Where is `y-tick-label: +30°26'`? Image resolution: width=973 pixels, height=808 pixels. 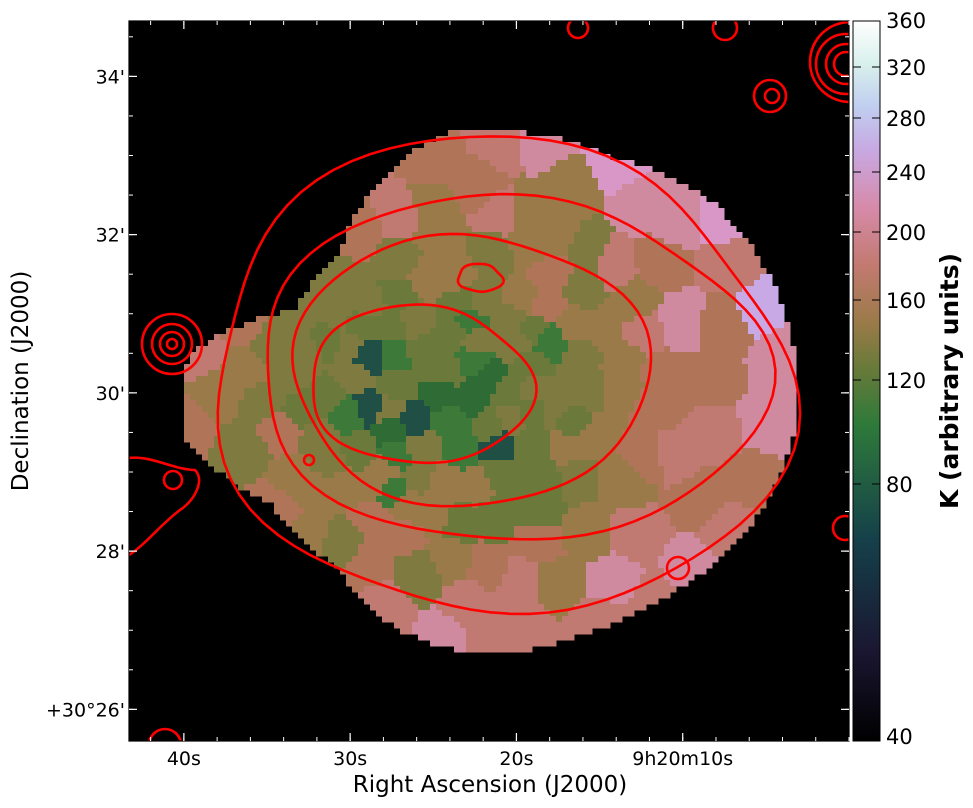
y-tick-label: +30°26' is located at coordinates (85, 710).